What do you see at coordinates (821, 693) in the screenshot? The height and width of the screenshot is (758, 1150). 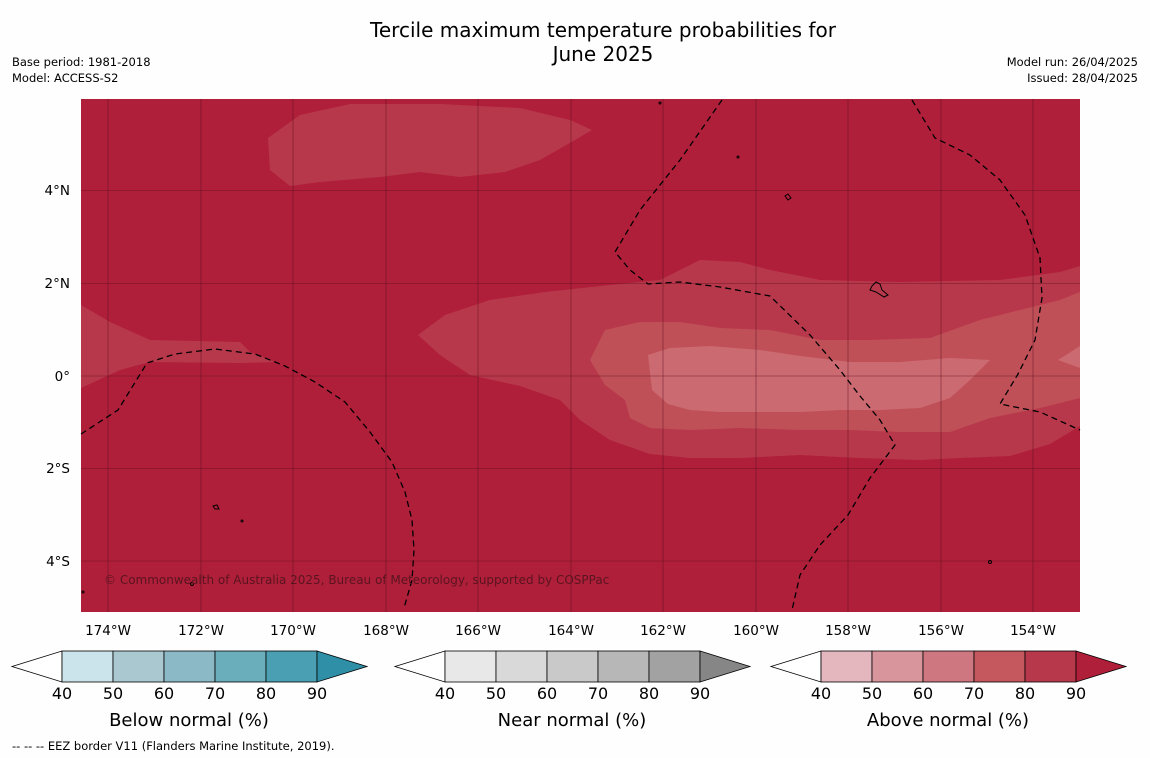 I see `colorbar-above-label-40: 40` at bounding box center [821, 693].